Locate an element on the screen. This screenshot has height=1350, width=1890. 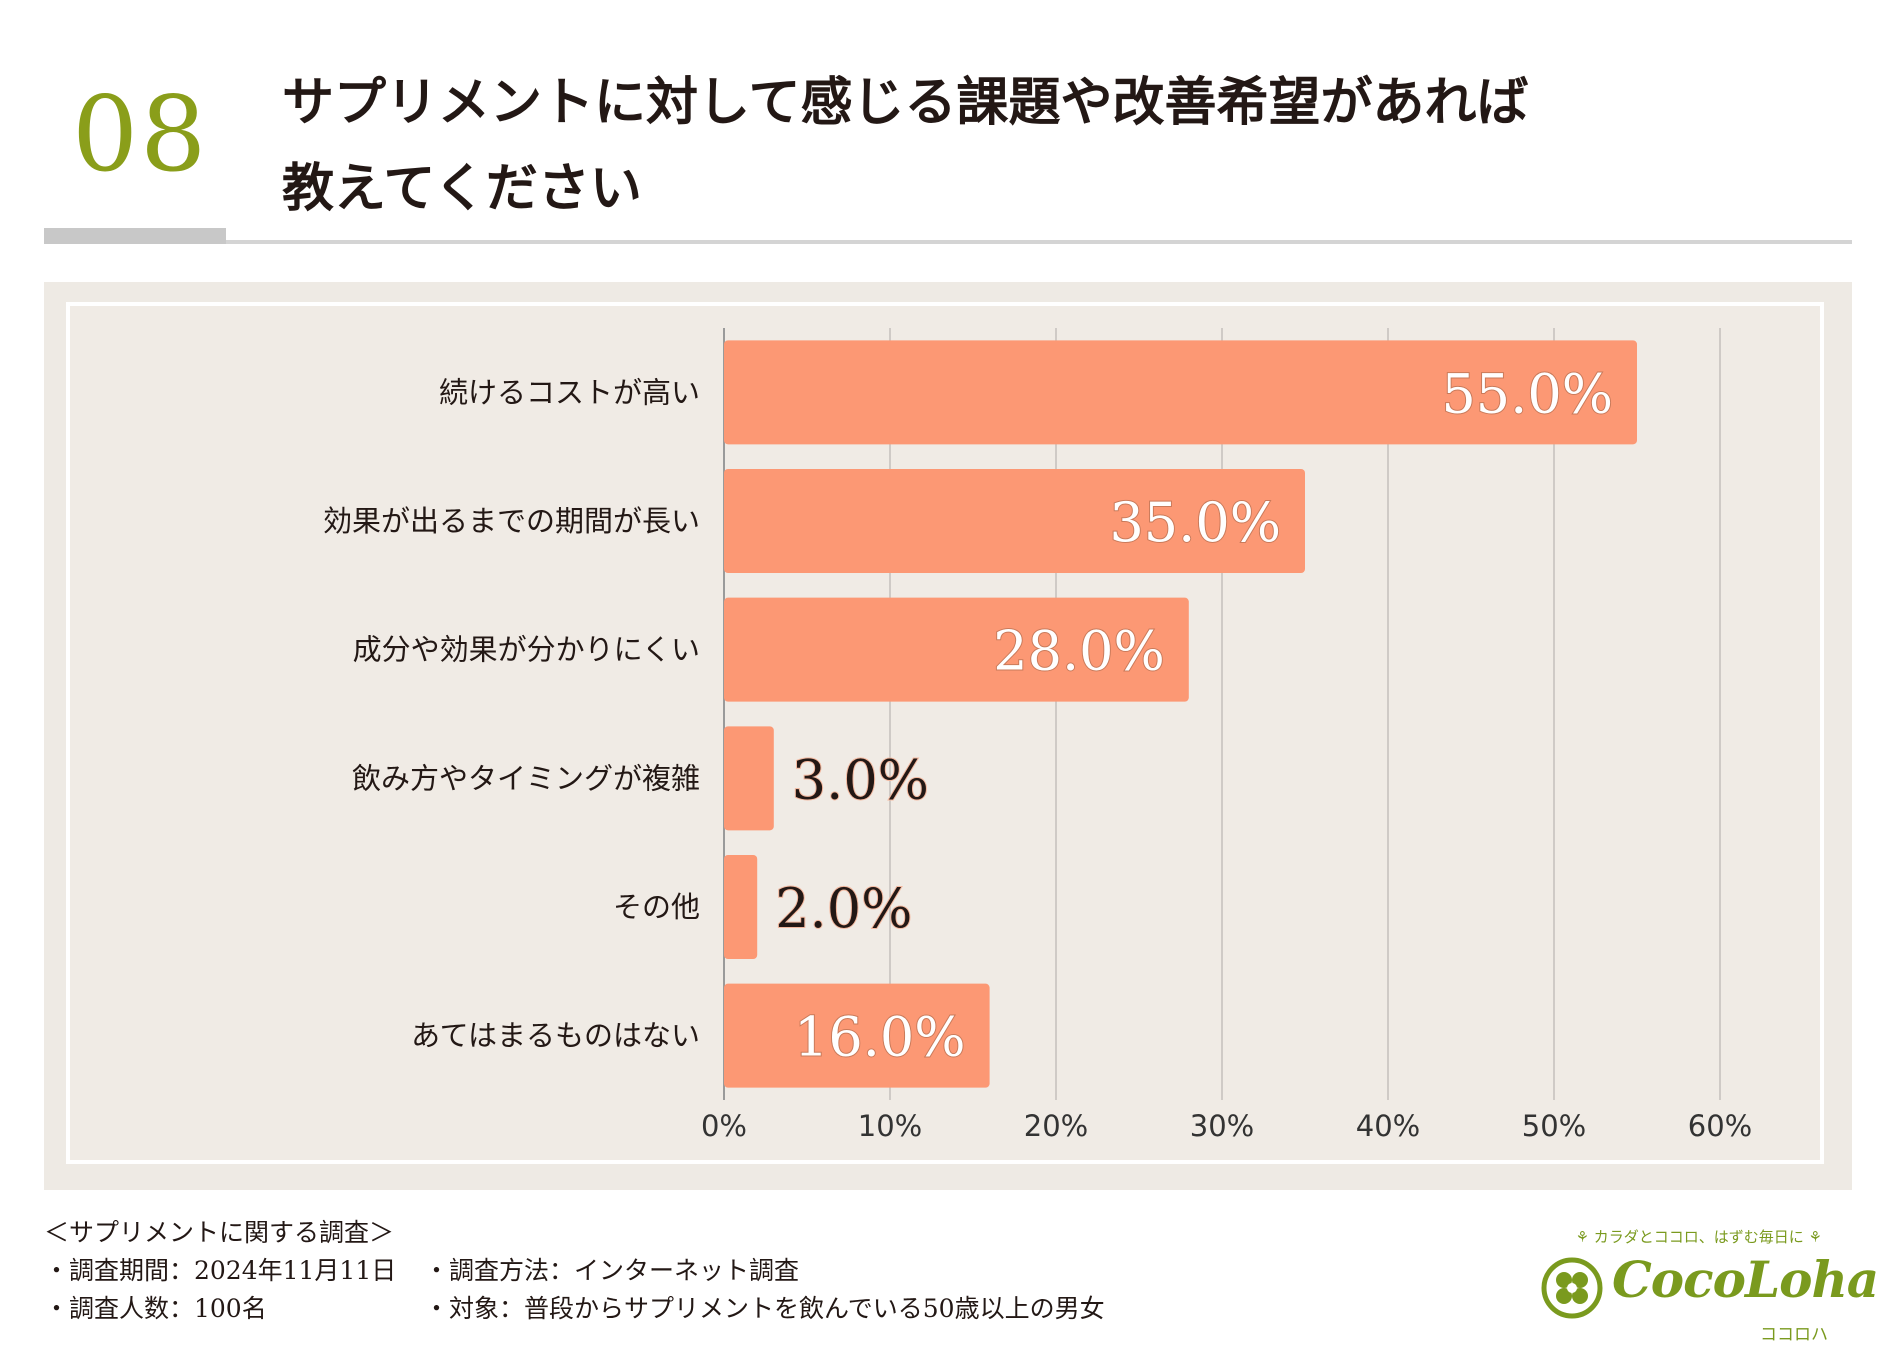
header-accent-bar is located at coordinates (135, 236).